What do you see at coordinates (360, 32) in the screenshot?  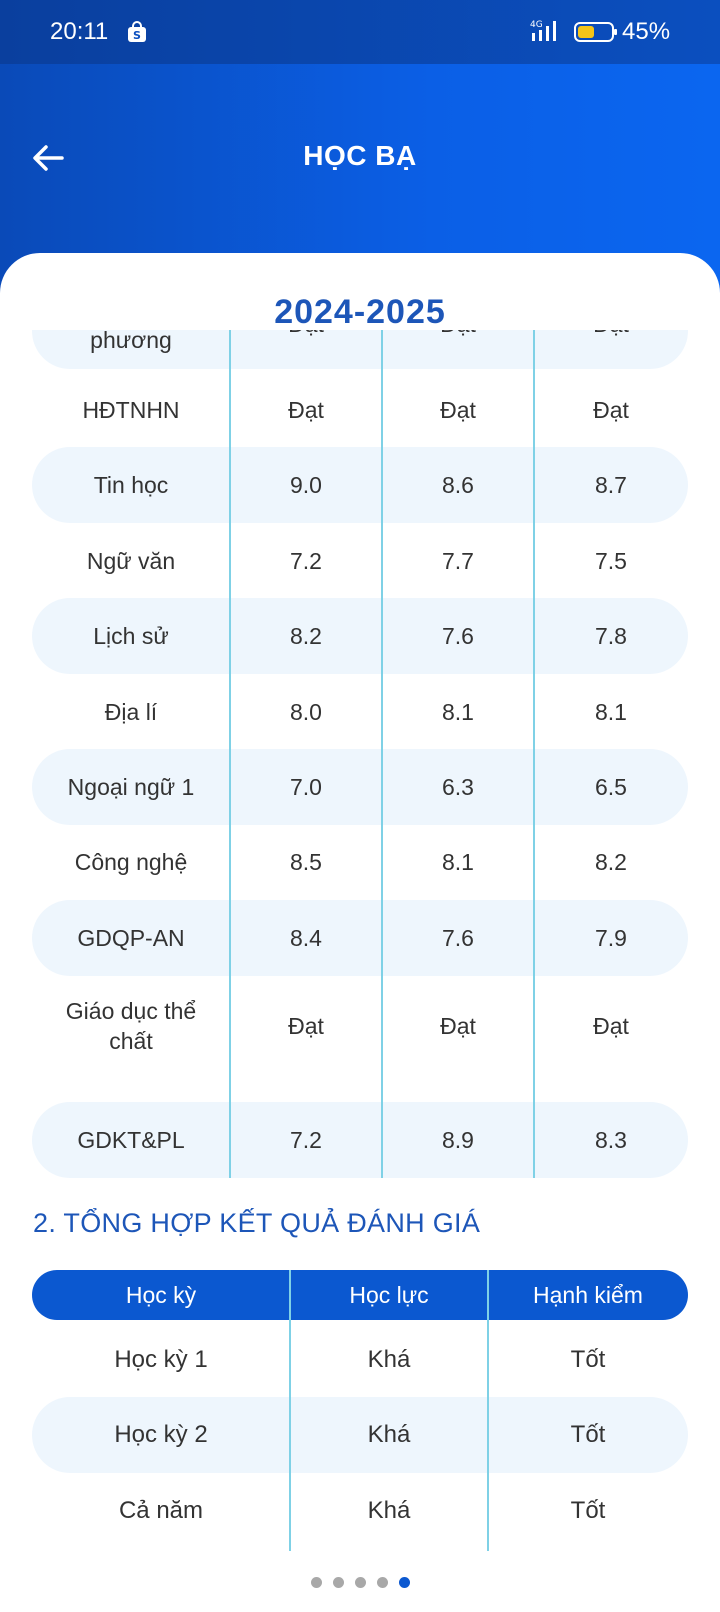 I see `status-bar: 20:11 S 4G 45%` at bounding box center [360, 32].